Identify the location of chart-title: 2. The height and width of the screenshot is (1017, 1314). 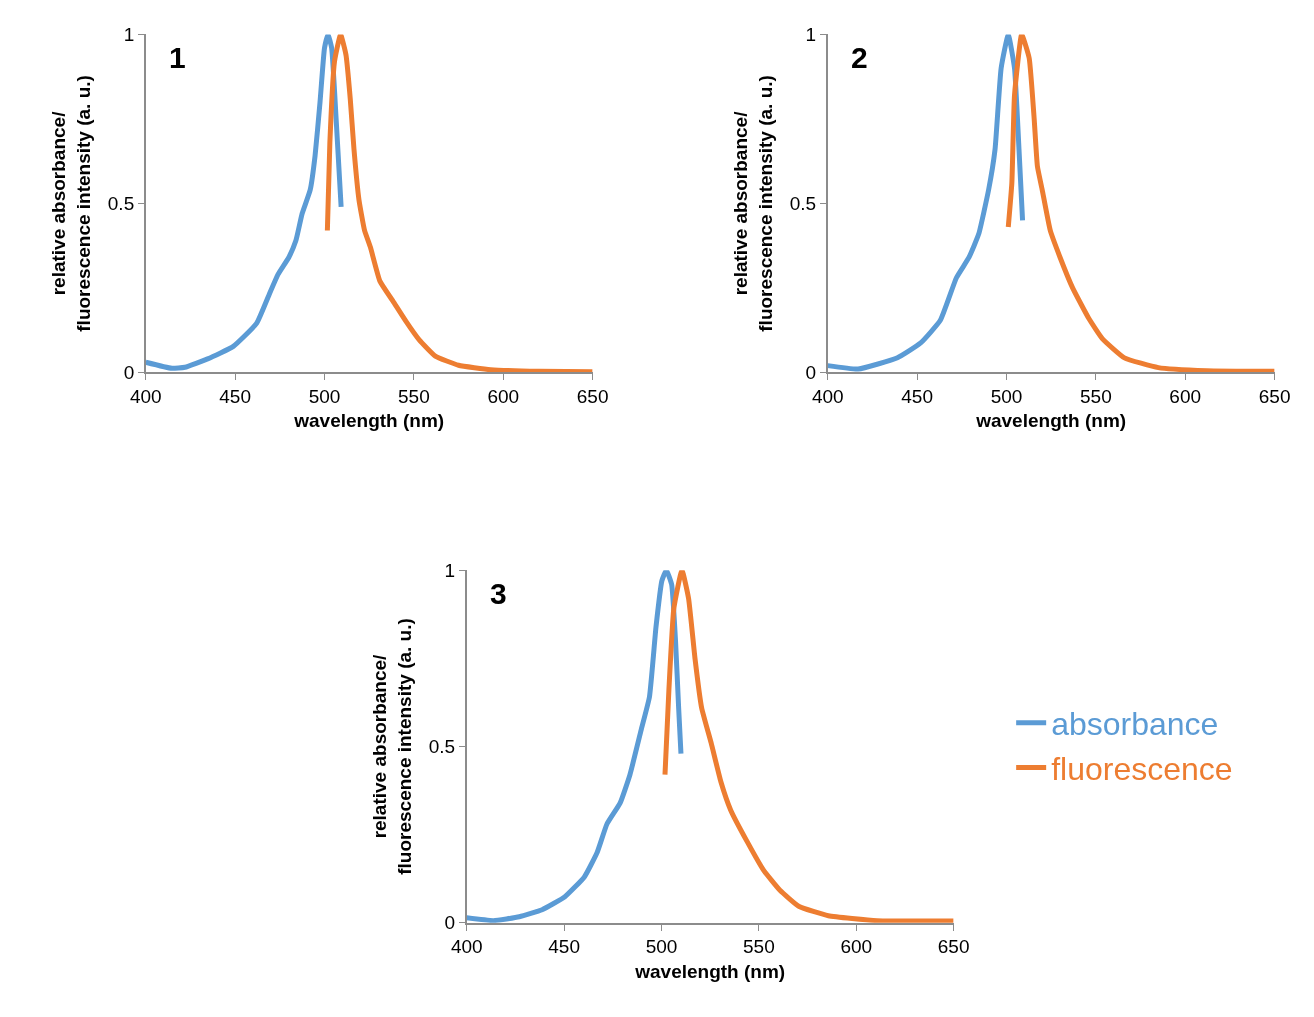
(859, 57).